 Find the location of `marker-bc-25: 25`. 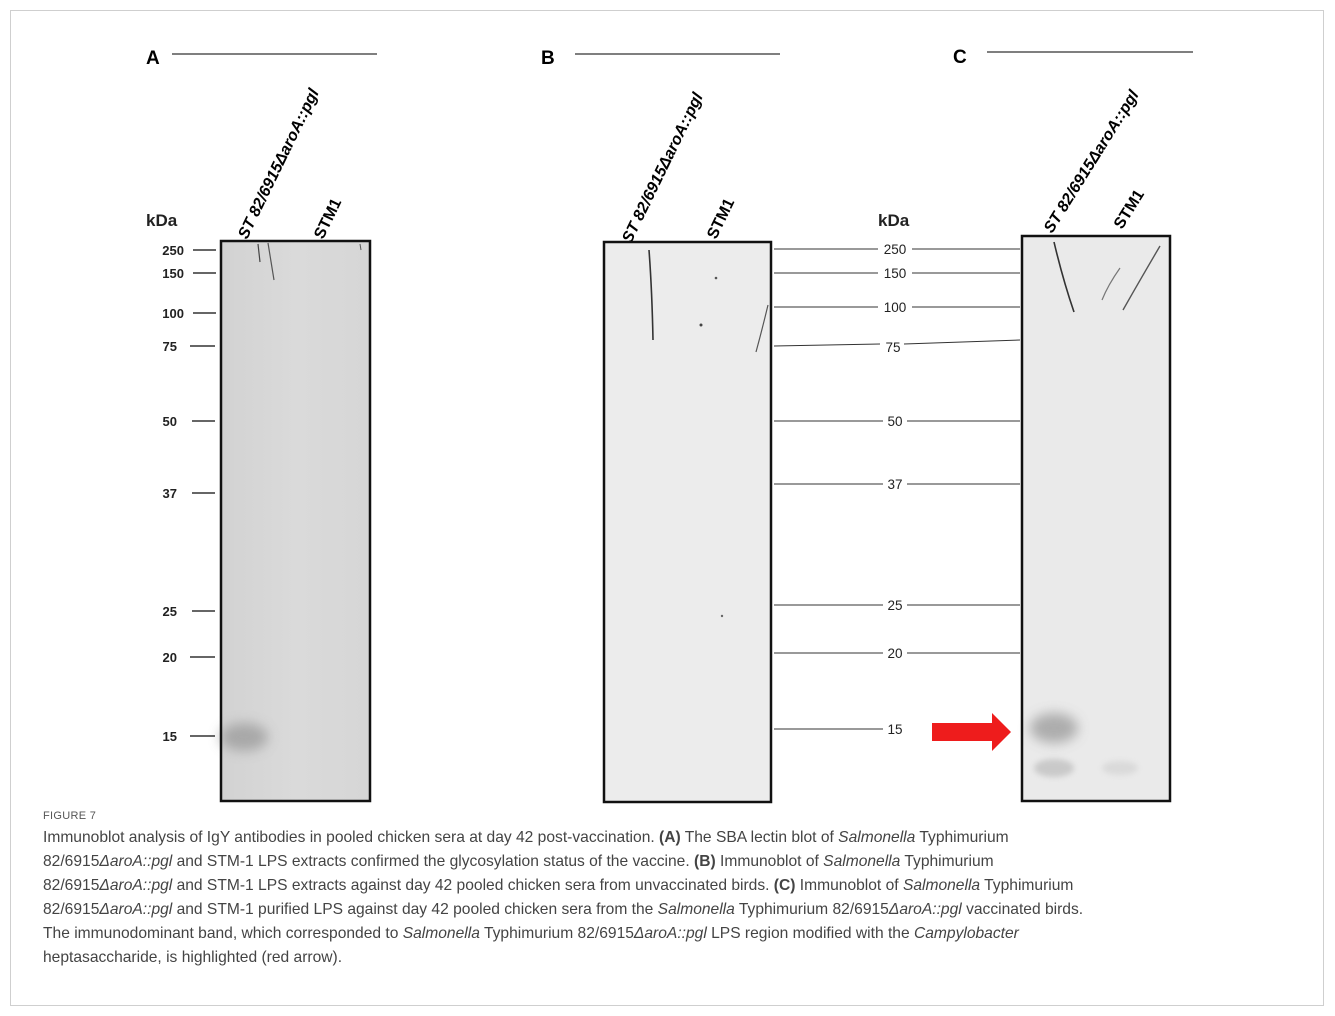

marker-bc-25: 25 is located at coordinates (894, 605).